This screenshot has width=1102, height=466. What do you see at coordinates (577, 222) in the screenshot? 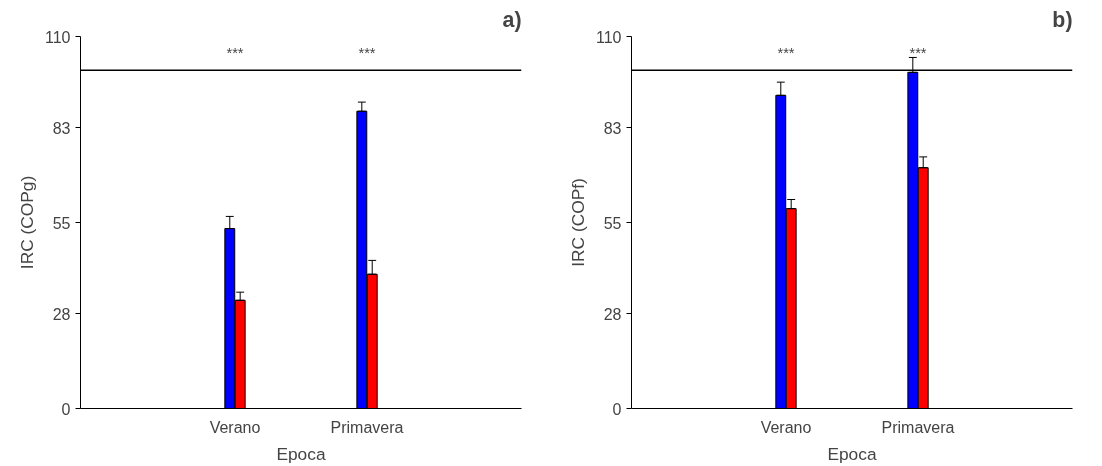
I see `y-axis-title: IRC (COPf)` at bounding box center [577, 222].